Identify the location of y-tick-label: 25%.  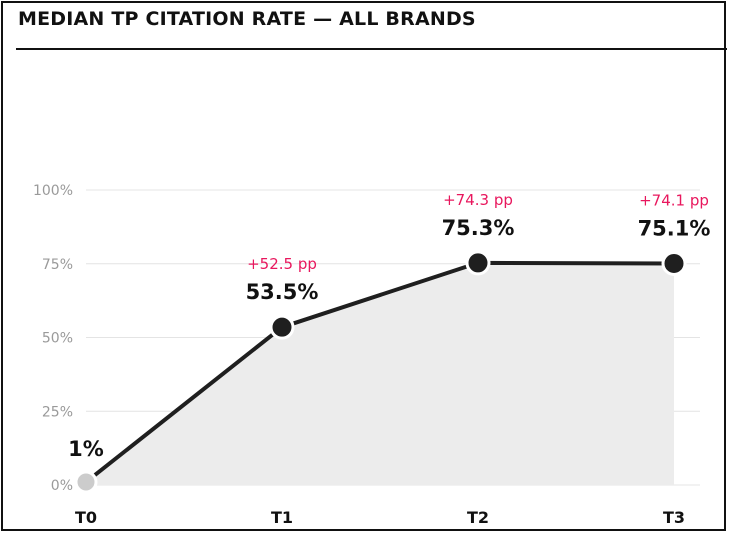
(57, 412).